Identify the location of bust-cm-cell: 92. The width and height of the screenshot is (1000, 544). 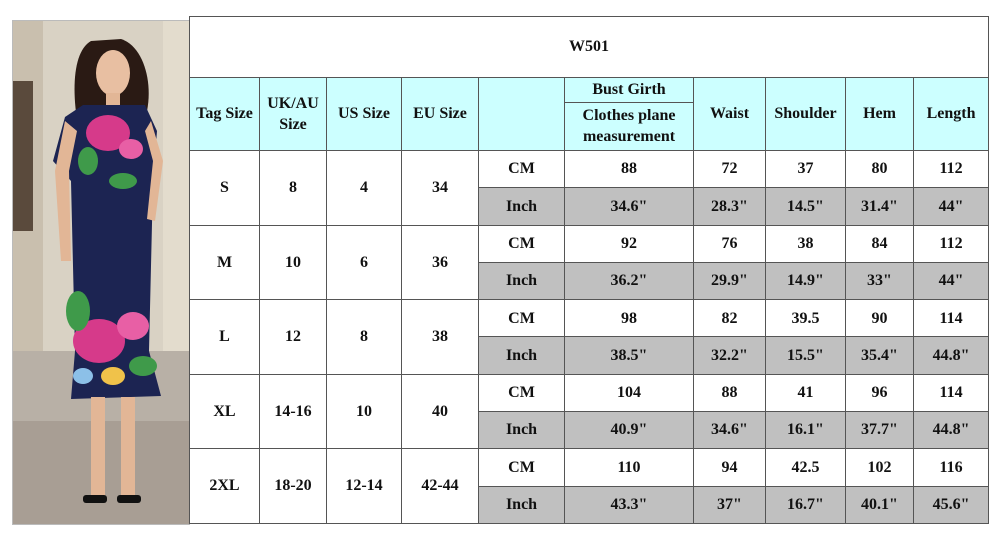
(629, 243).